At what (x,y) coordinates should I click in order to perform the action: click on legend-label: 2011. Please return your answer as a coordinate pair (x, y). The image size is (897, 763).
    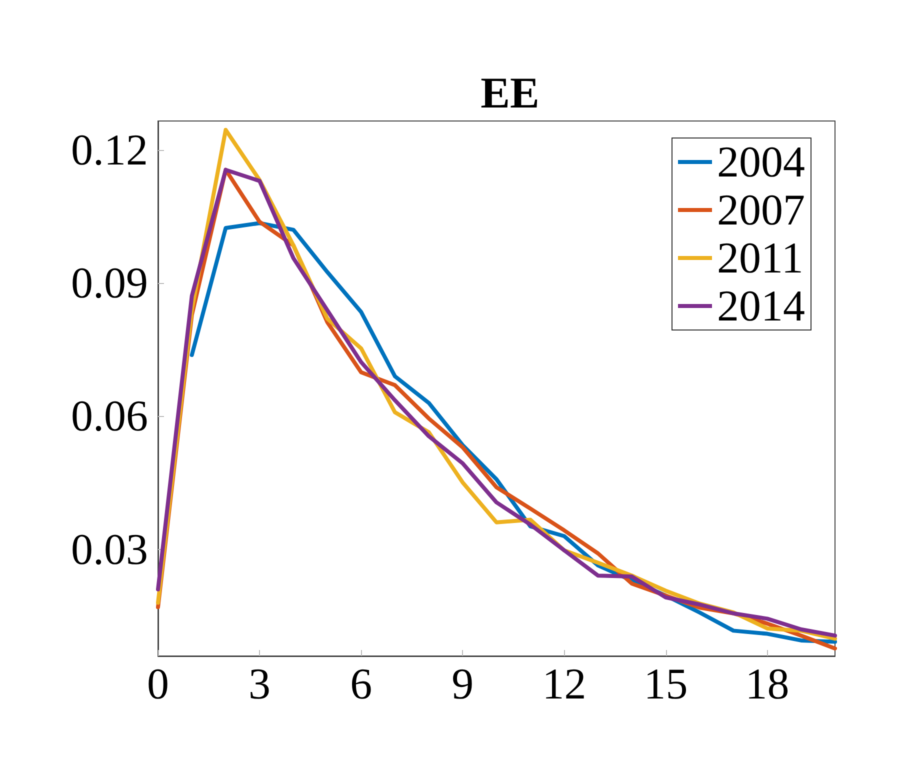
    Looking at the image, I should click on (760, 258).